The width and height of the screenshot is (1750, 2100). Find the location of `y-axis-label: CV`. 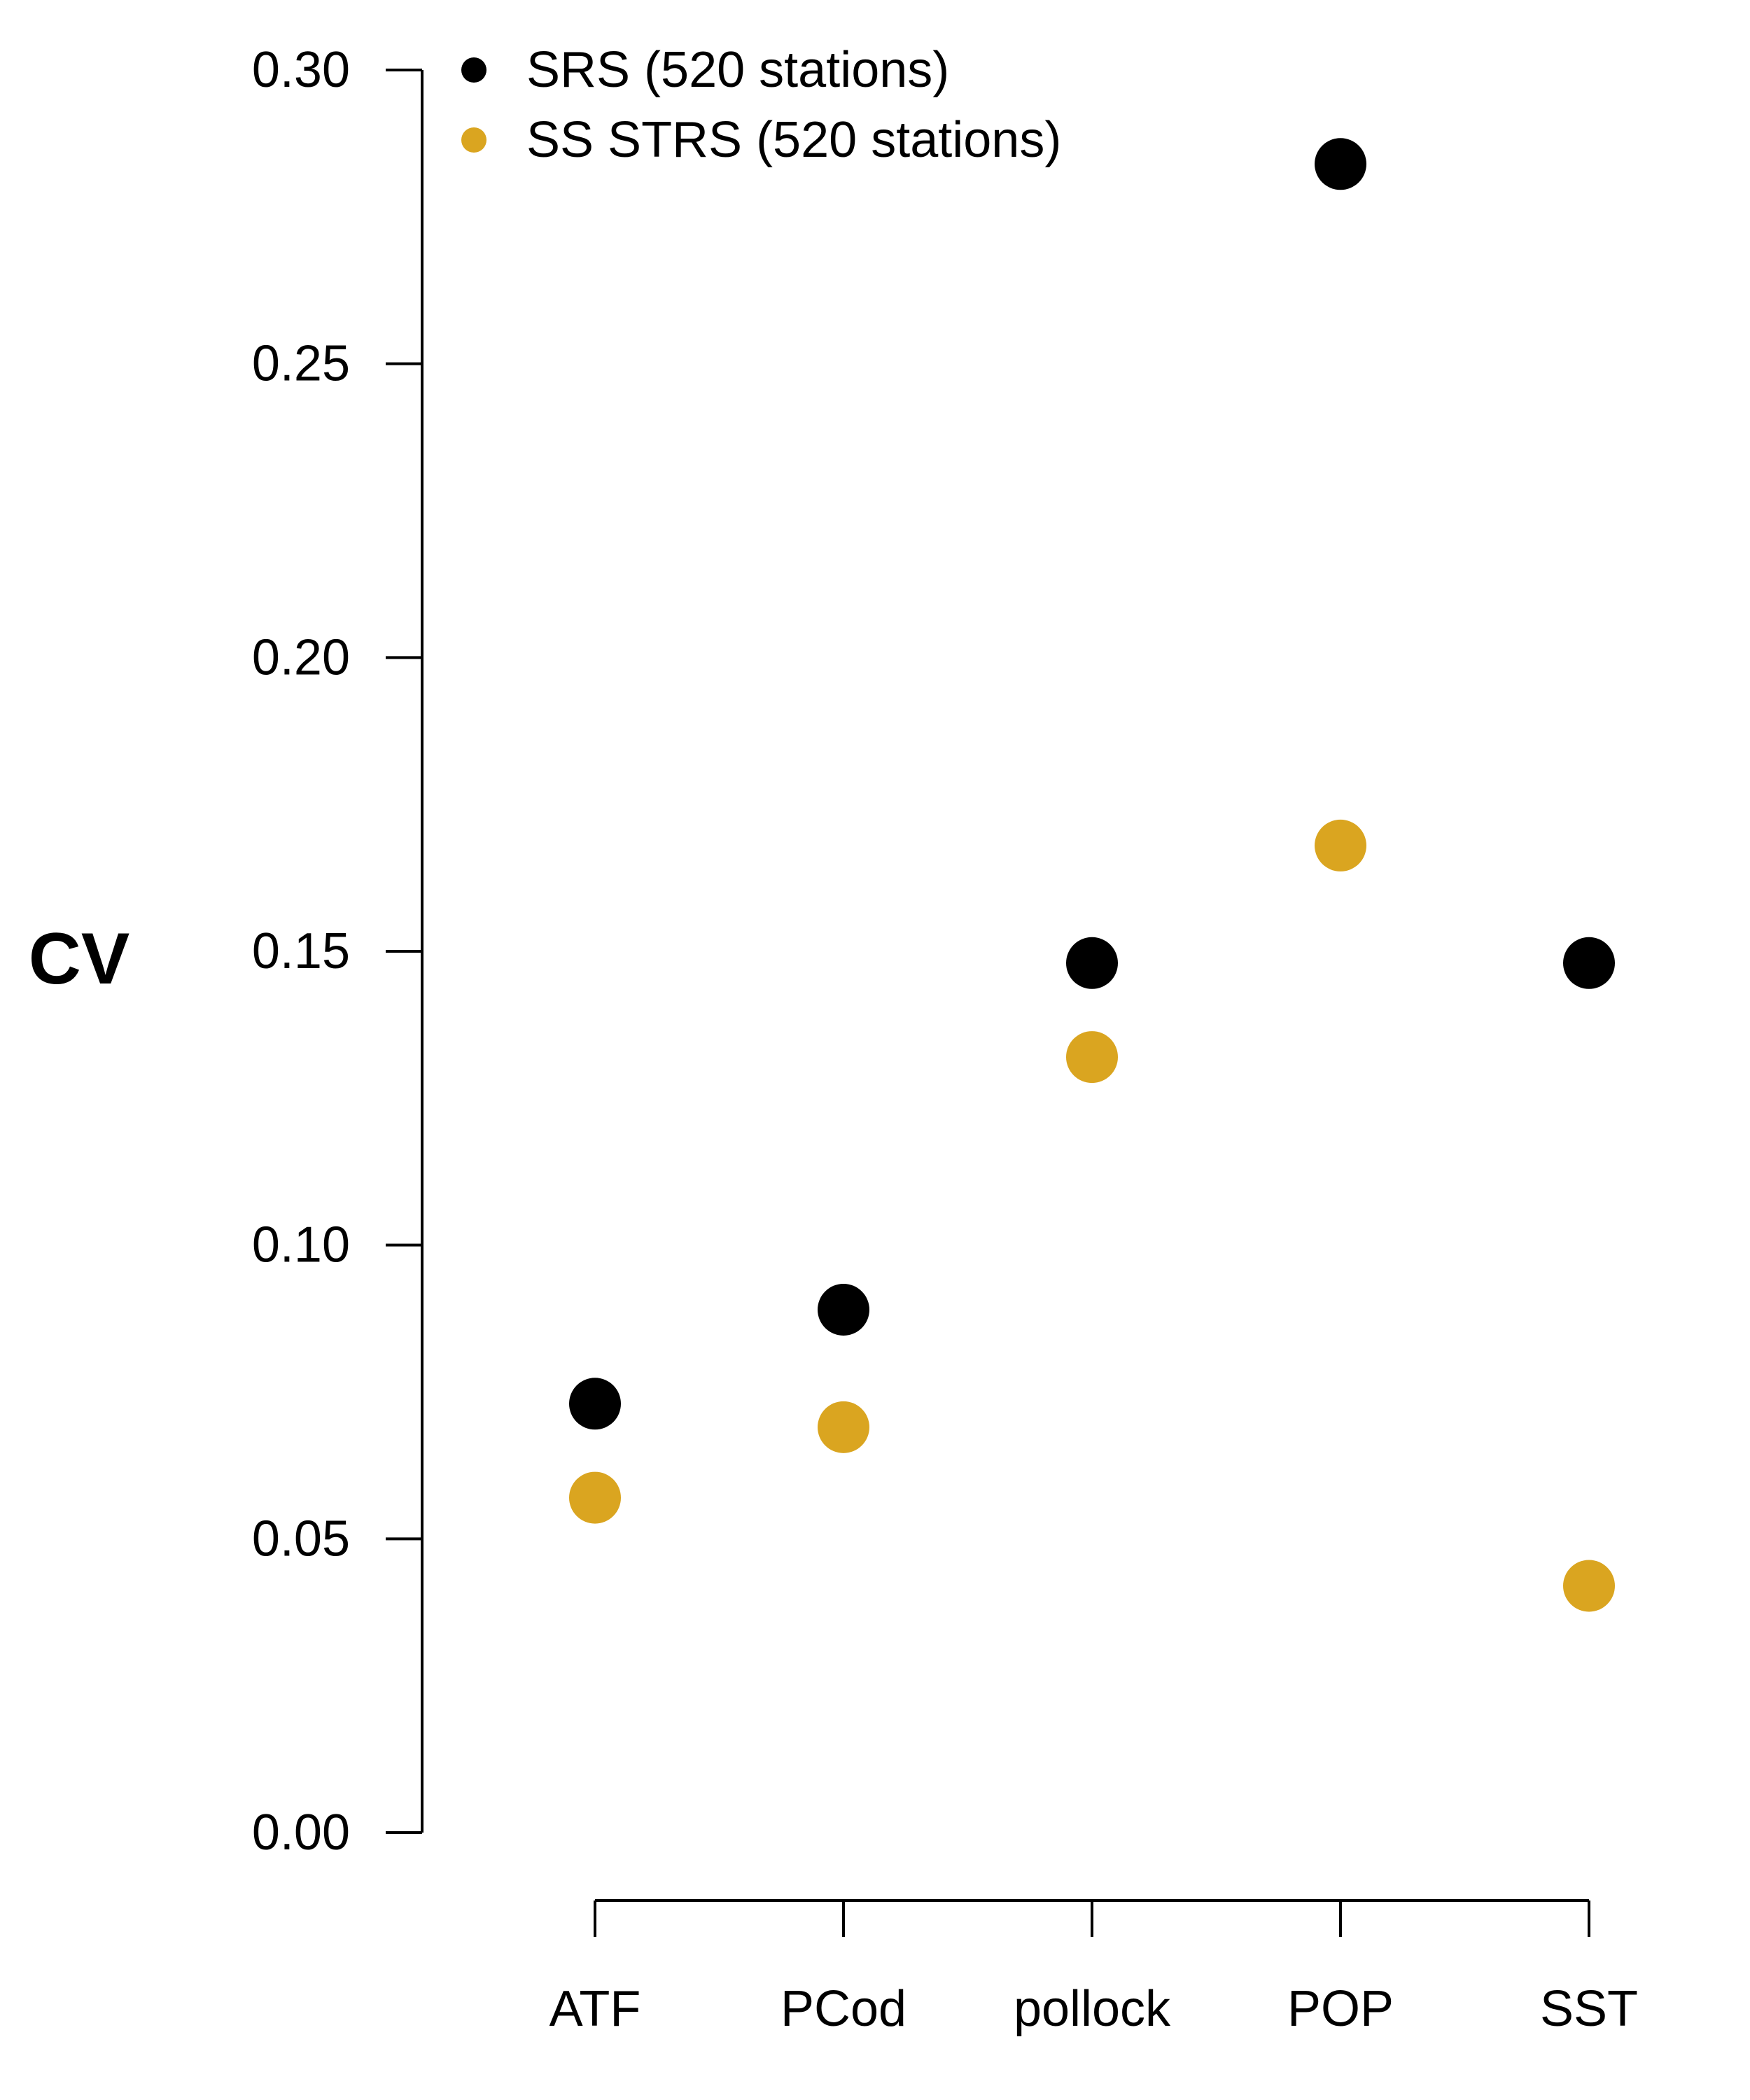

y-axis-label: CV is located at coordinates (79, 959).